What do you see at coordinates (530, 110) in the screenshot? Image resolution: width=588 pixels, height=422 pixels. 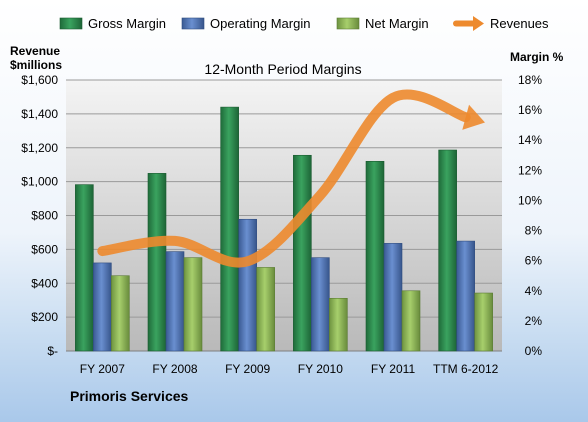 I see `right-tick-label: 16%` at bounding box center [530, 110].